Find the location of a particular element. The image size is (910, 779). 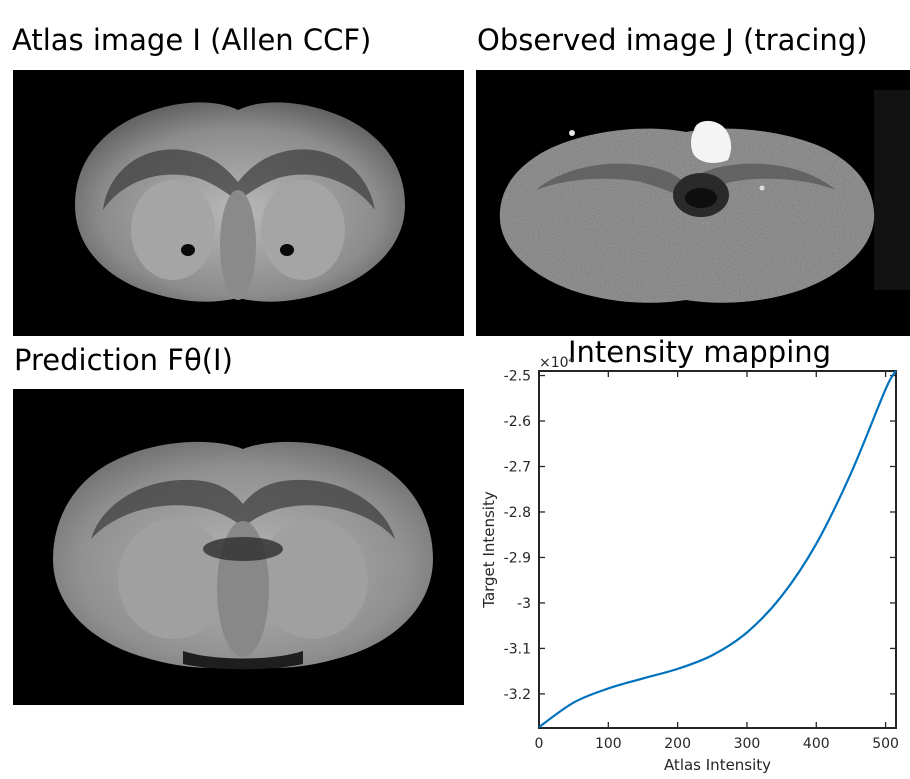

x-tick-label: 0 is located at coordinates (539, 744).